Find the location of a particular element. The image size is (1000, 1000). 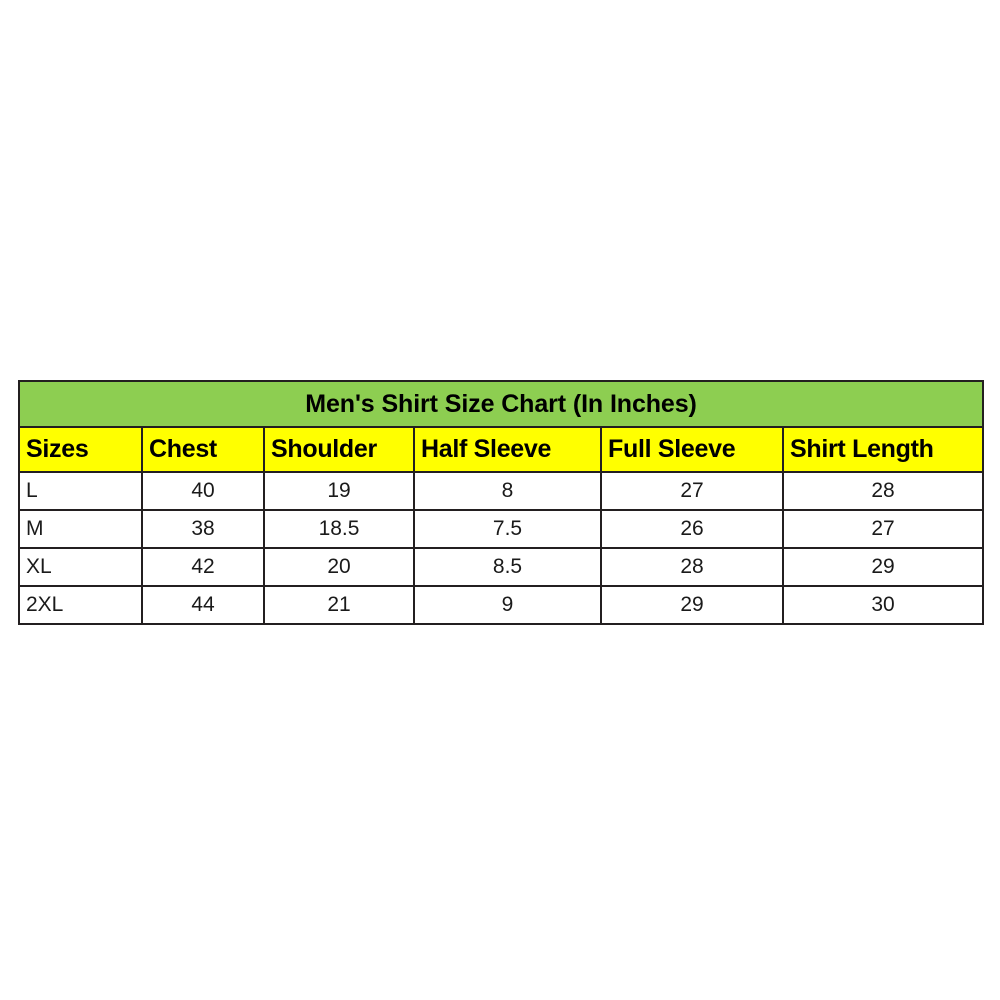

cell-shirt-length: 27 is located at coordinates (883, 529).